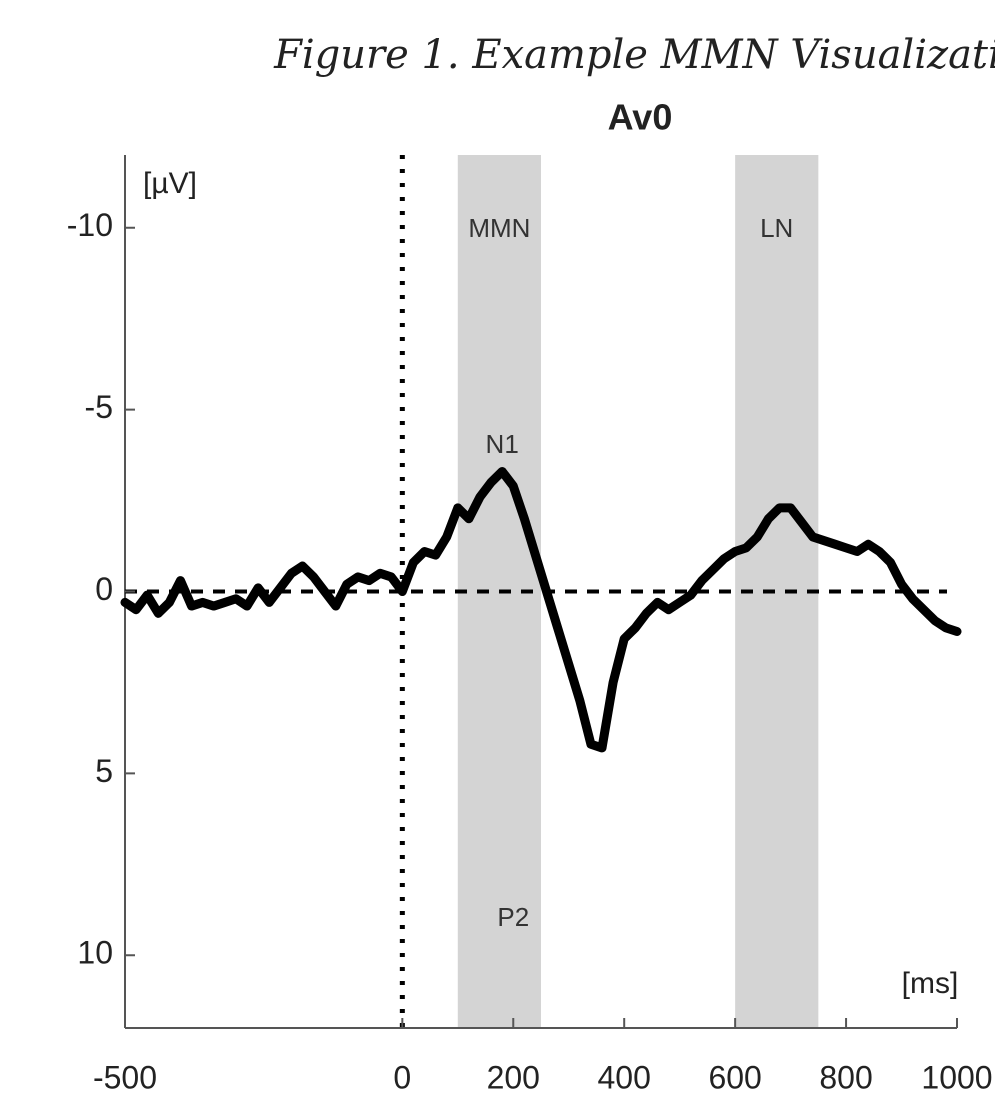 The image size is (995, 1107). I want to click on x-tick-label: 800, so click(845, 1077).